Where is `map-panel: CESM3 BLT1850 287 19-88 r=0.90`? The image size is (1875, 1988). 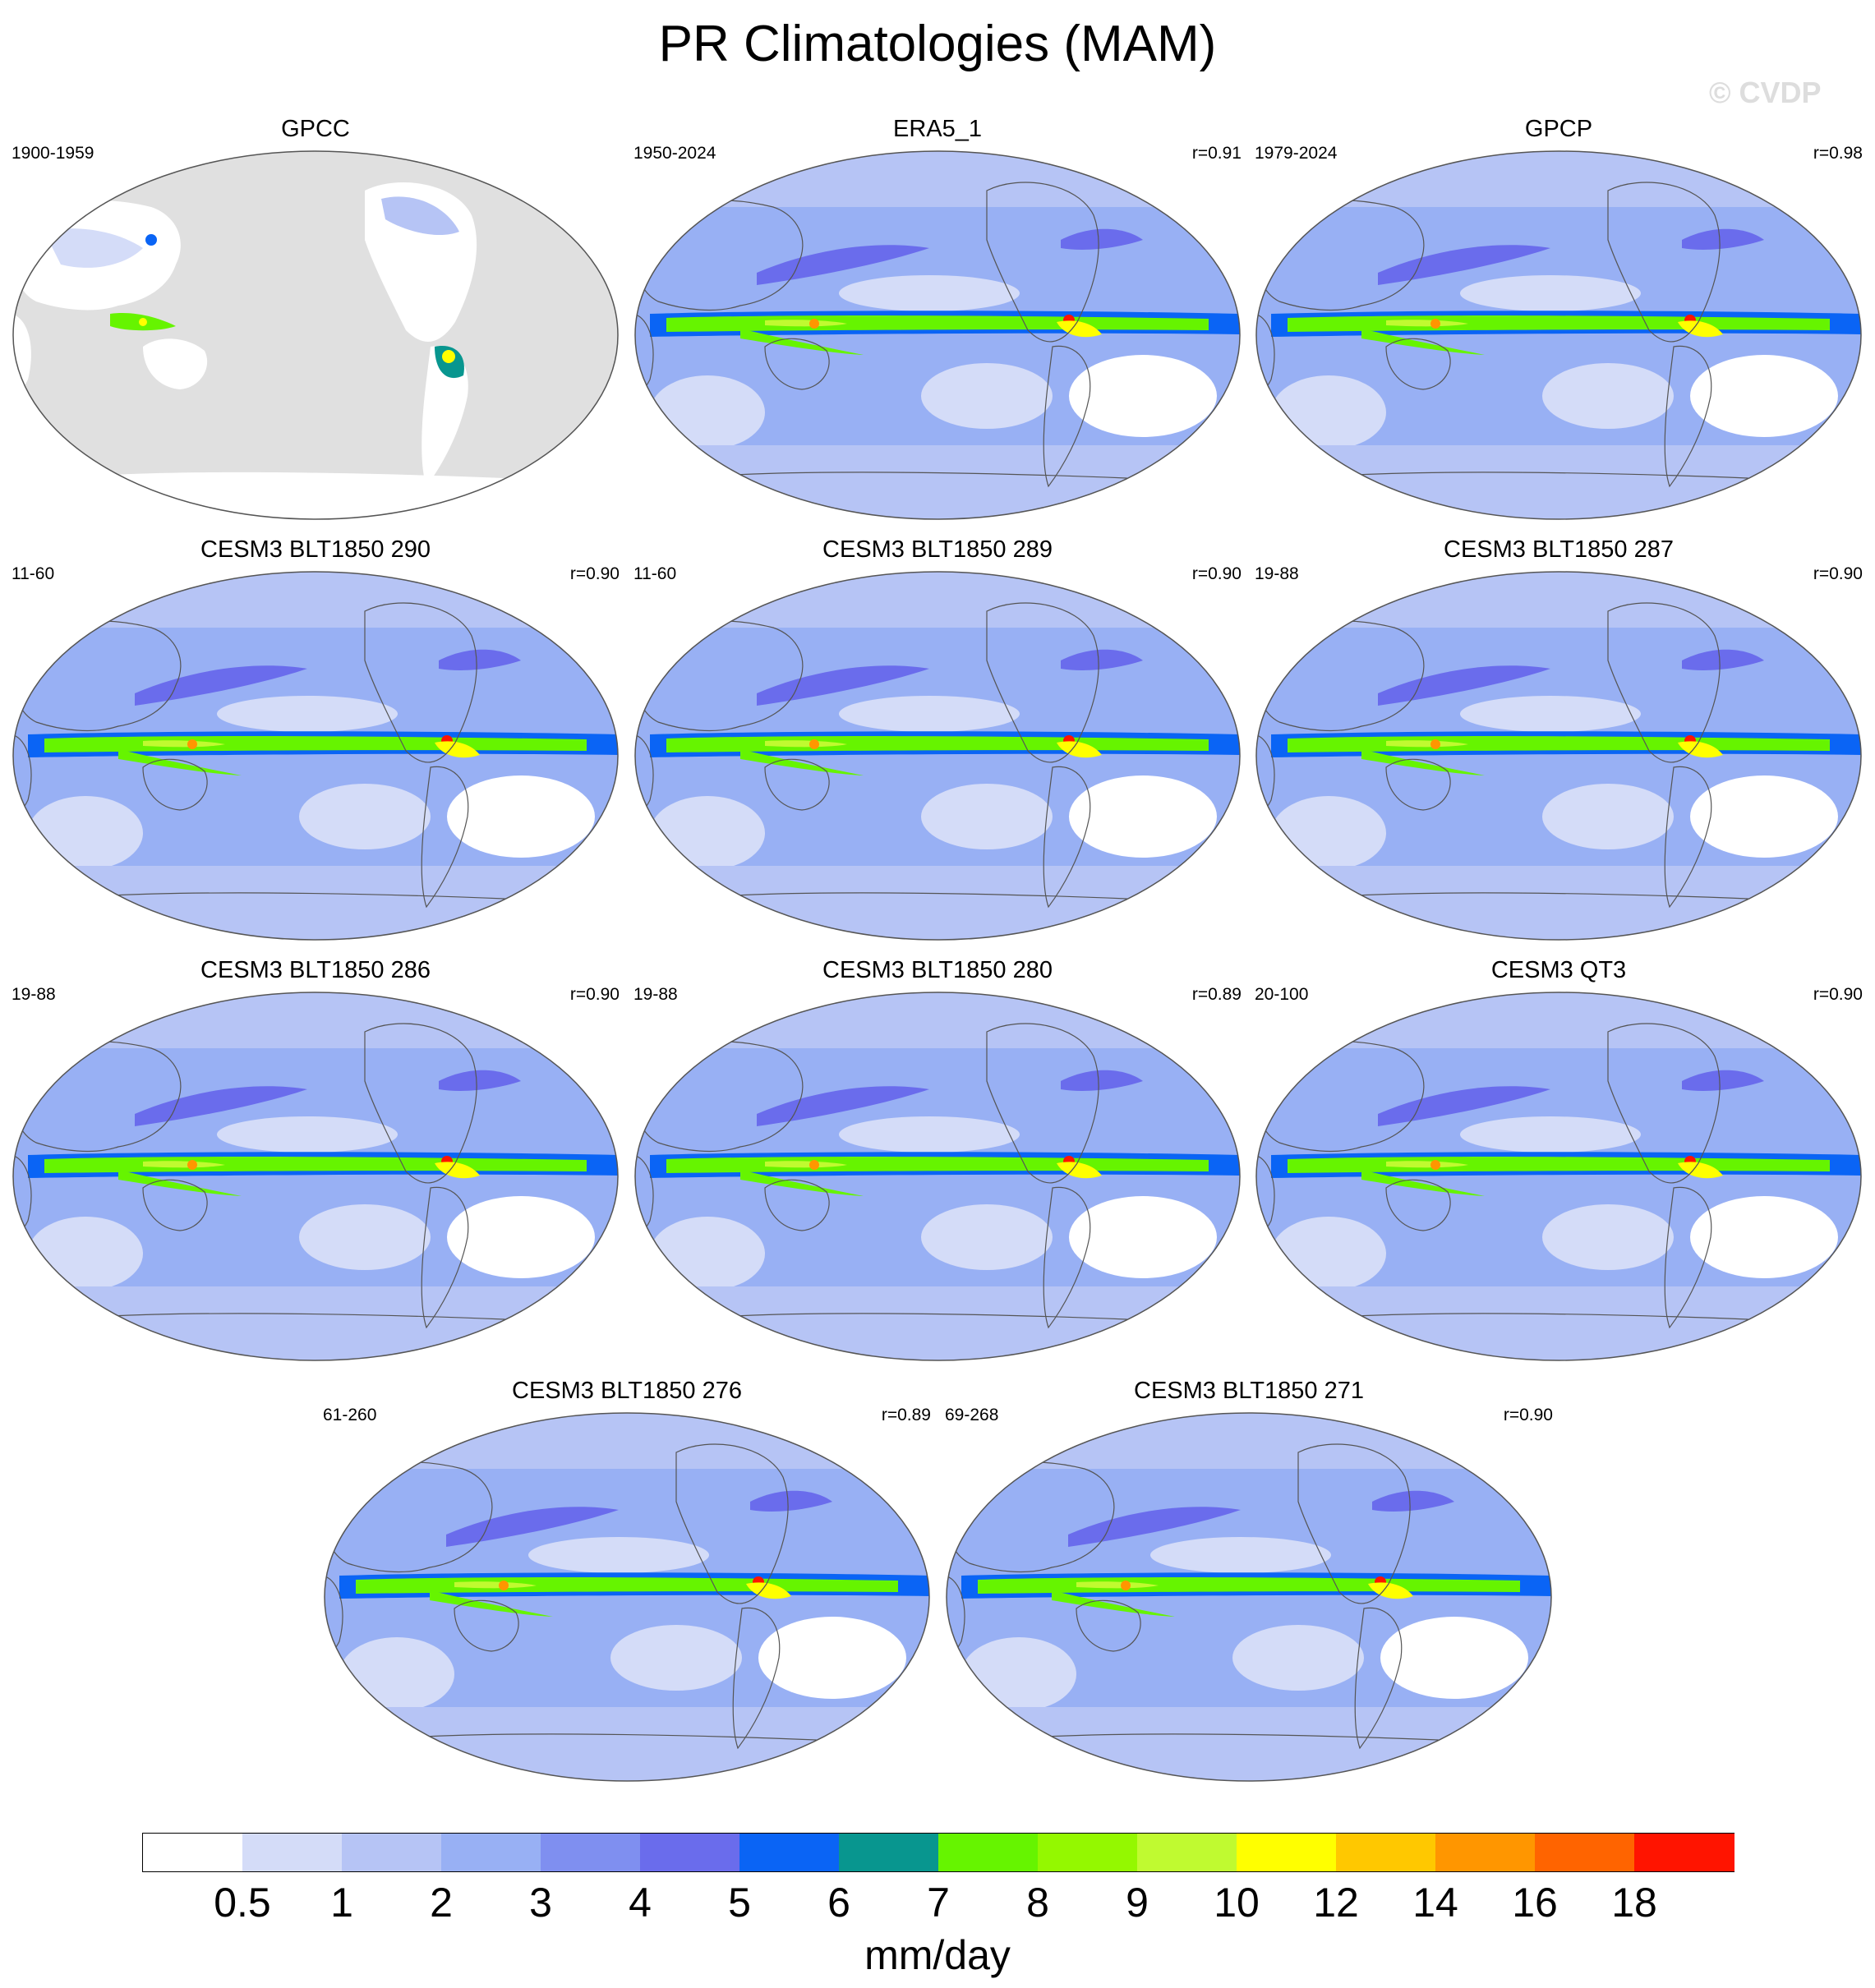 map-panel: CESM3 BLT1850 287 19-88 r=0.90 is located at coordinates (1559, 745).